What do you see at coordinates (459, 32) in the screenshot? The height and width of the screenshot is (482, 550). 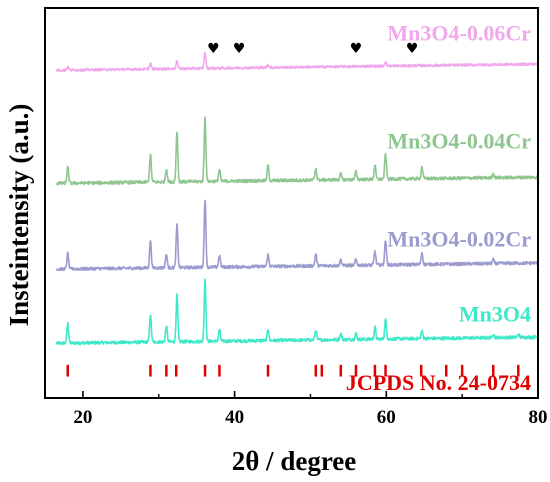 I see `series-label-4: Mn3O4-0.06Cr` at bounding box center [459, 32].